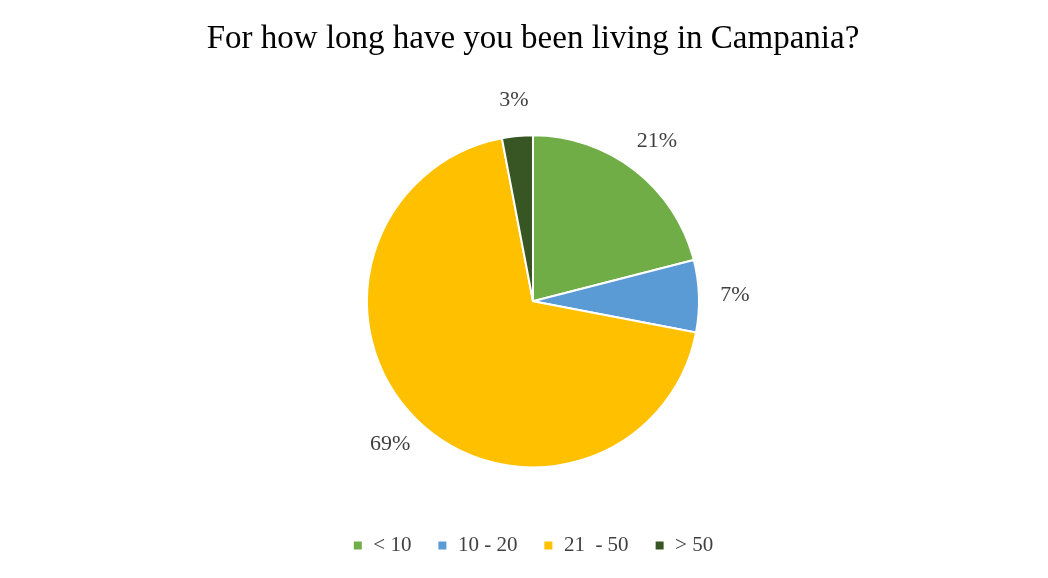  Describe the element at coordinates (514, 98) in the screenshot. I see `data-label: 3%` at that location.